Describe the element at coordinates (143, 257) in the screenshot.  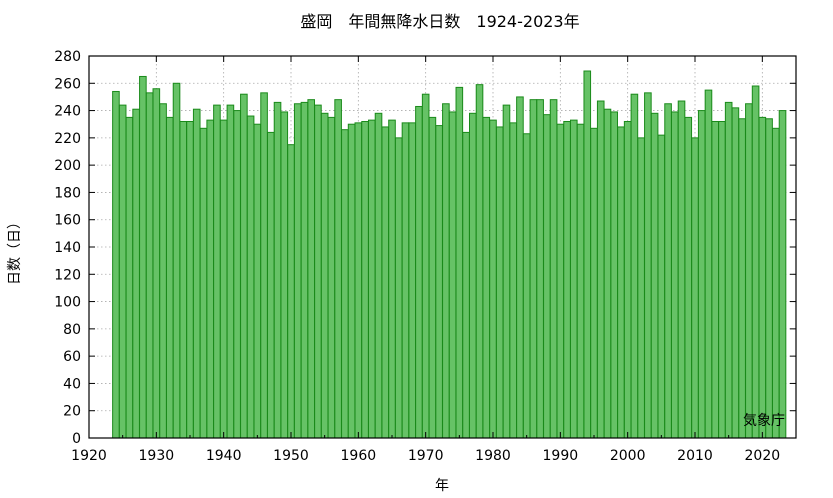
I see `bar-1928` at that location.